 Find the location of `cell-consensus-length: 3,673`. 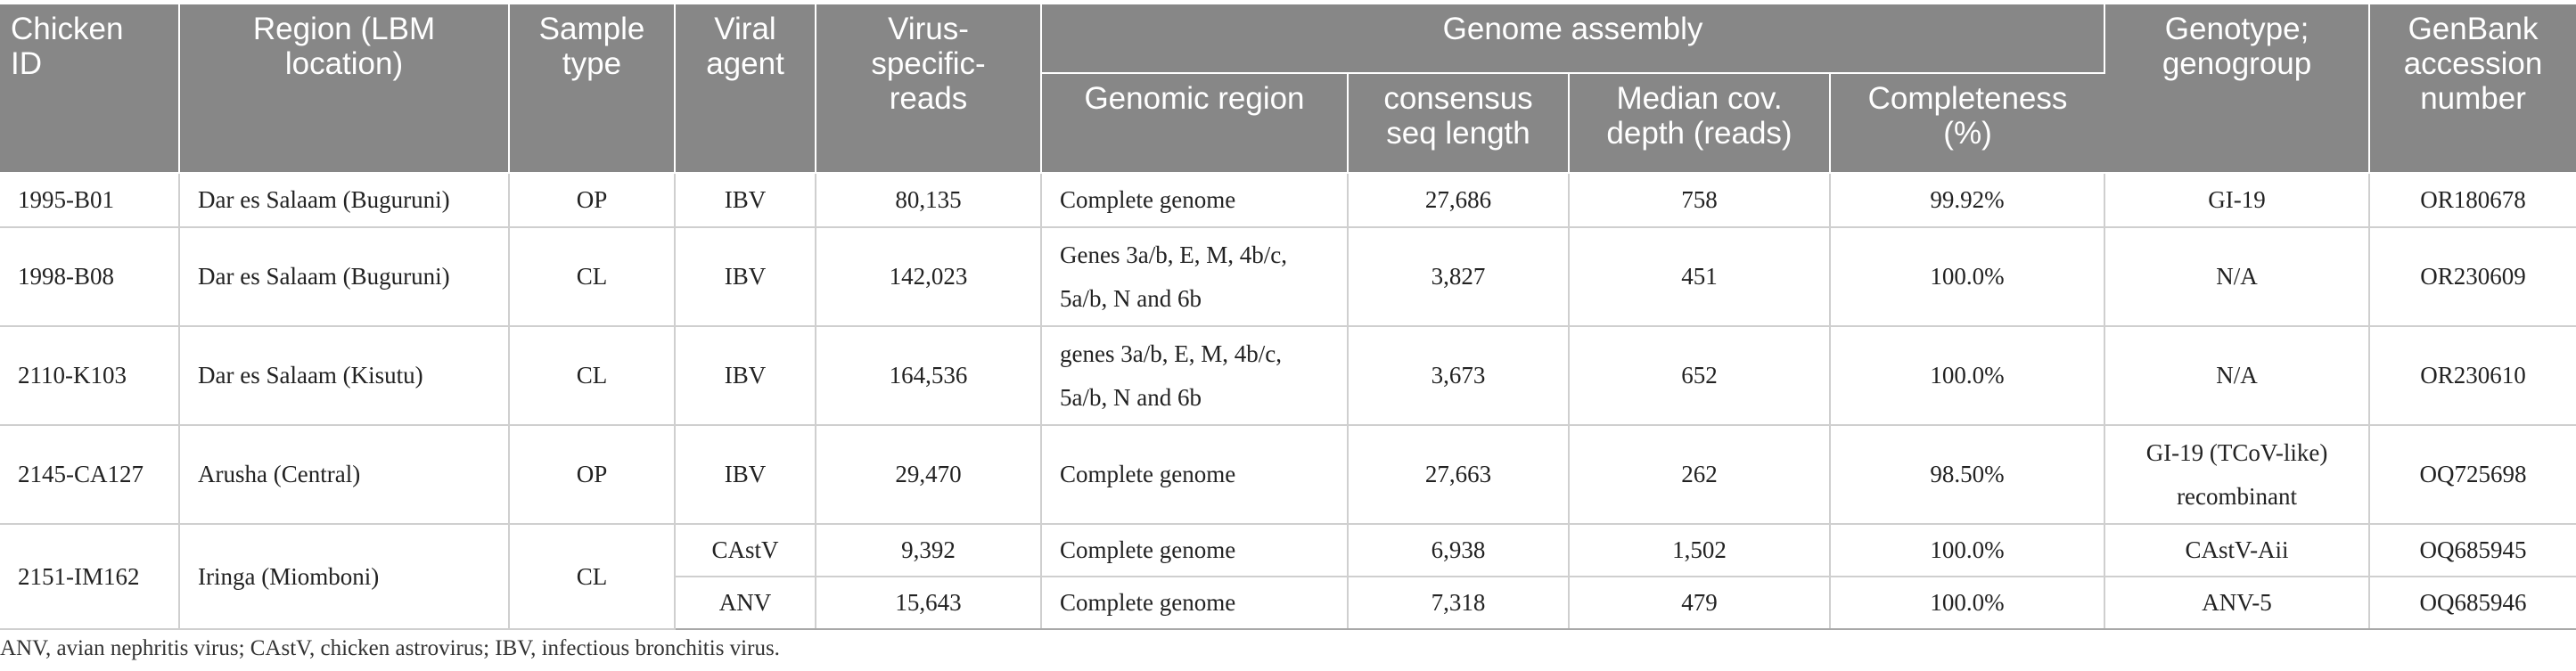

cell-consensus-length: 3,673 is located at coordinates (1459, 376).